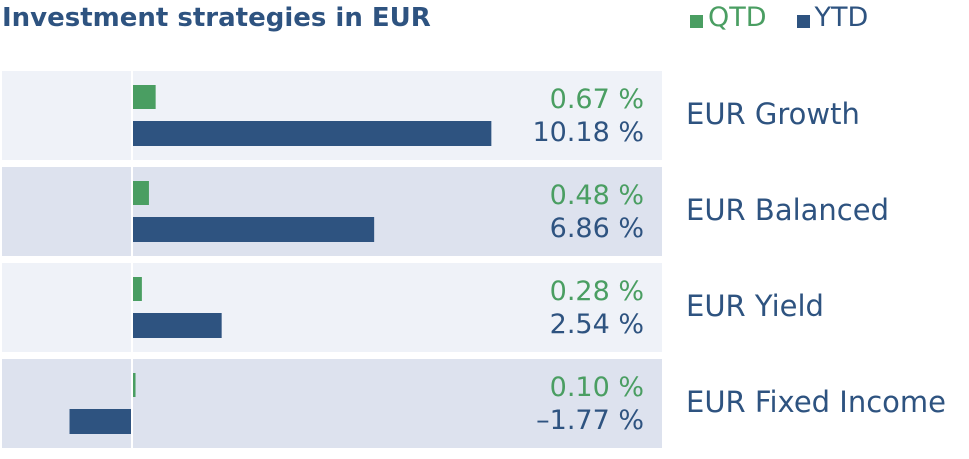 The image size is (969, 459). What do you see at coordinates (332, 307) in the screenshot?
I see `row-background-eur-yield` at bounding box center [332, 307].